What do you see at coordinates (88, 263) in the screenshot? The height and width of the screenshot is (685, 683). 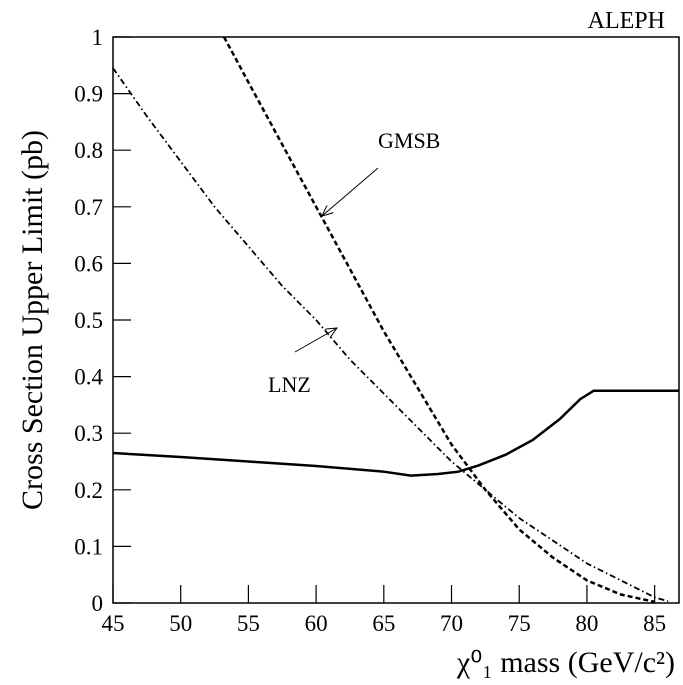 I see `y-tick-label: 0.6` at bounding box center [88, 263].